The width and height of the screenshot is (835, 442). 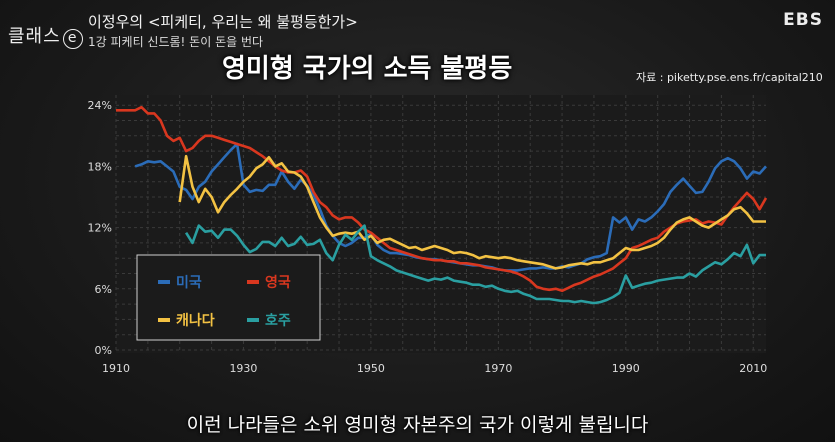 What do you see at coordinates (278, 321) in the screenshot?
I see `legend-label: 호주` at bounding box center [278, 321].